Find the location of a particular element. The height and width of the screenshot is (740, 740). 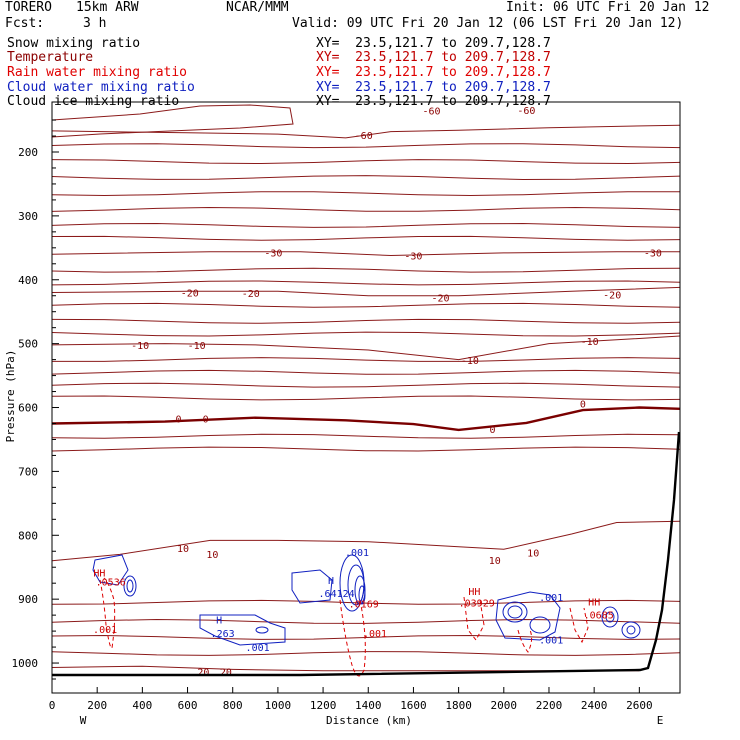

x-tick-label: 1600 is located at coordinates (413, 705).